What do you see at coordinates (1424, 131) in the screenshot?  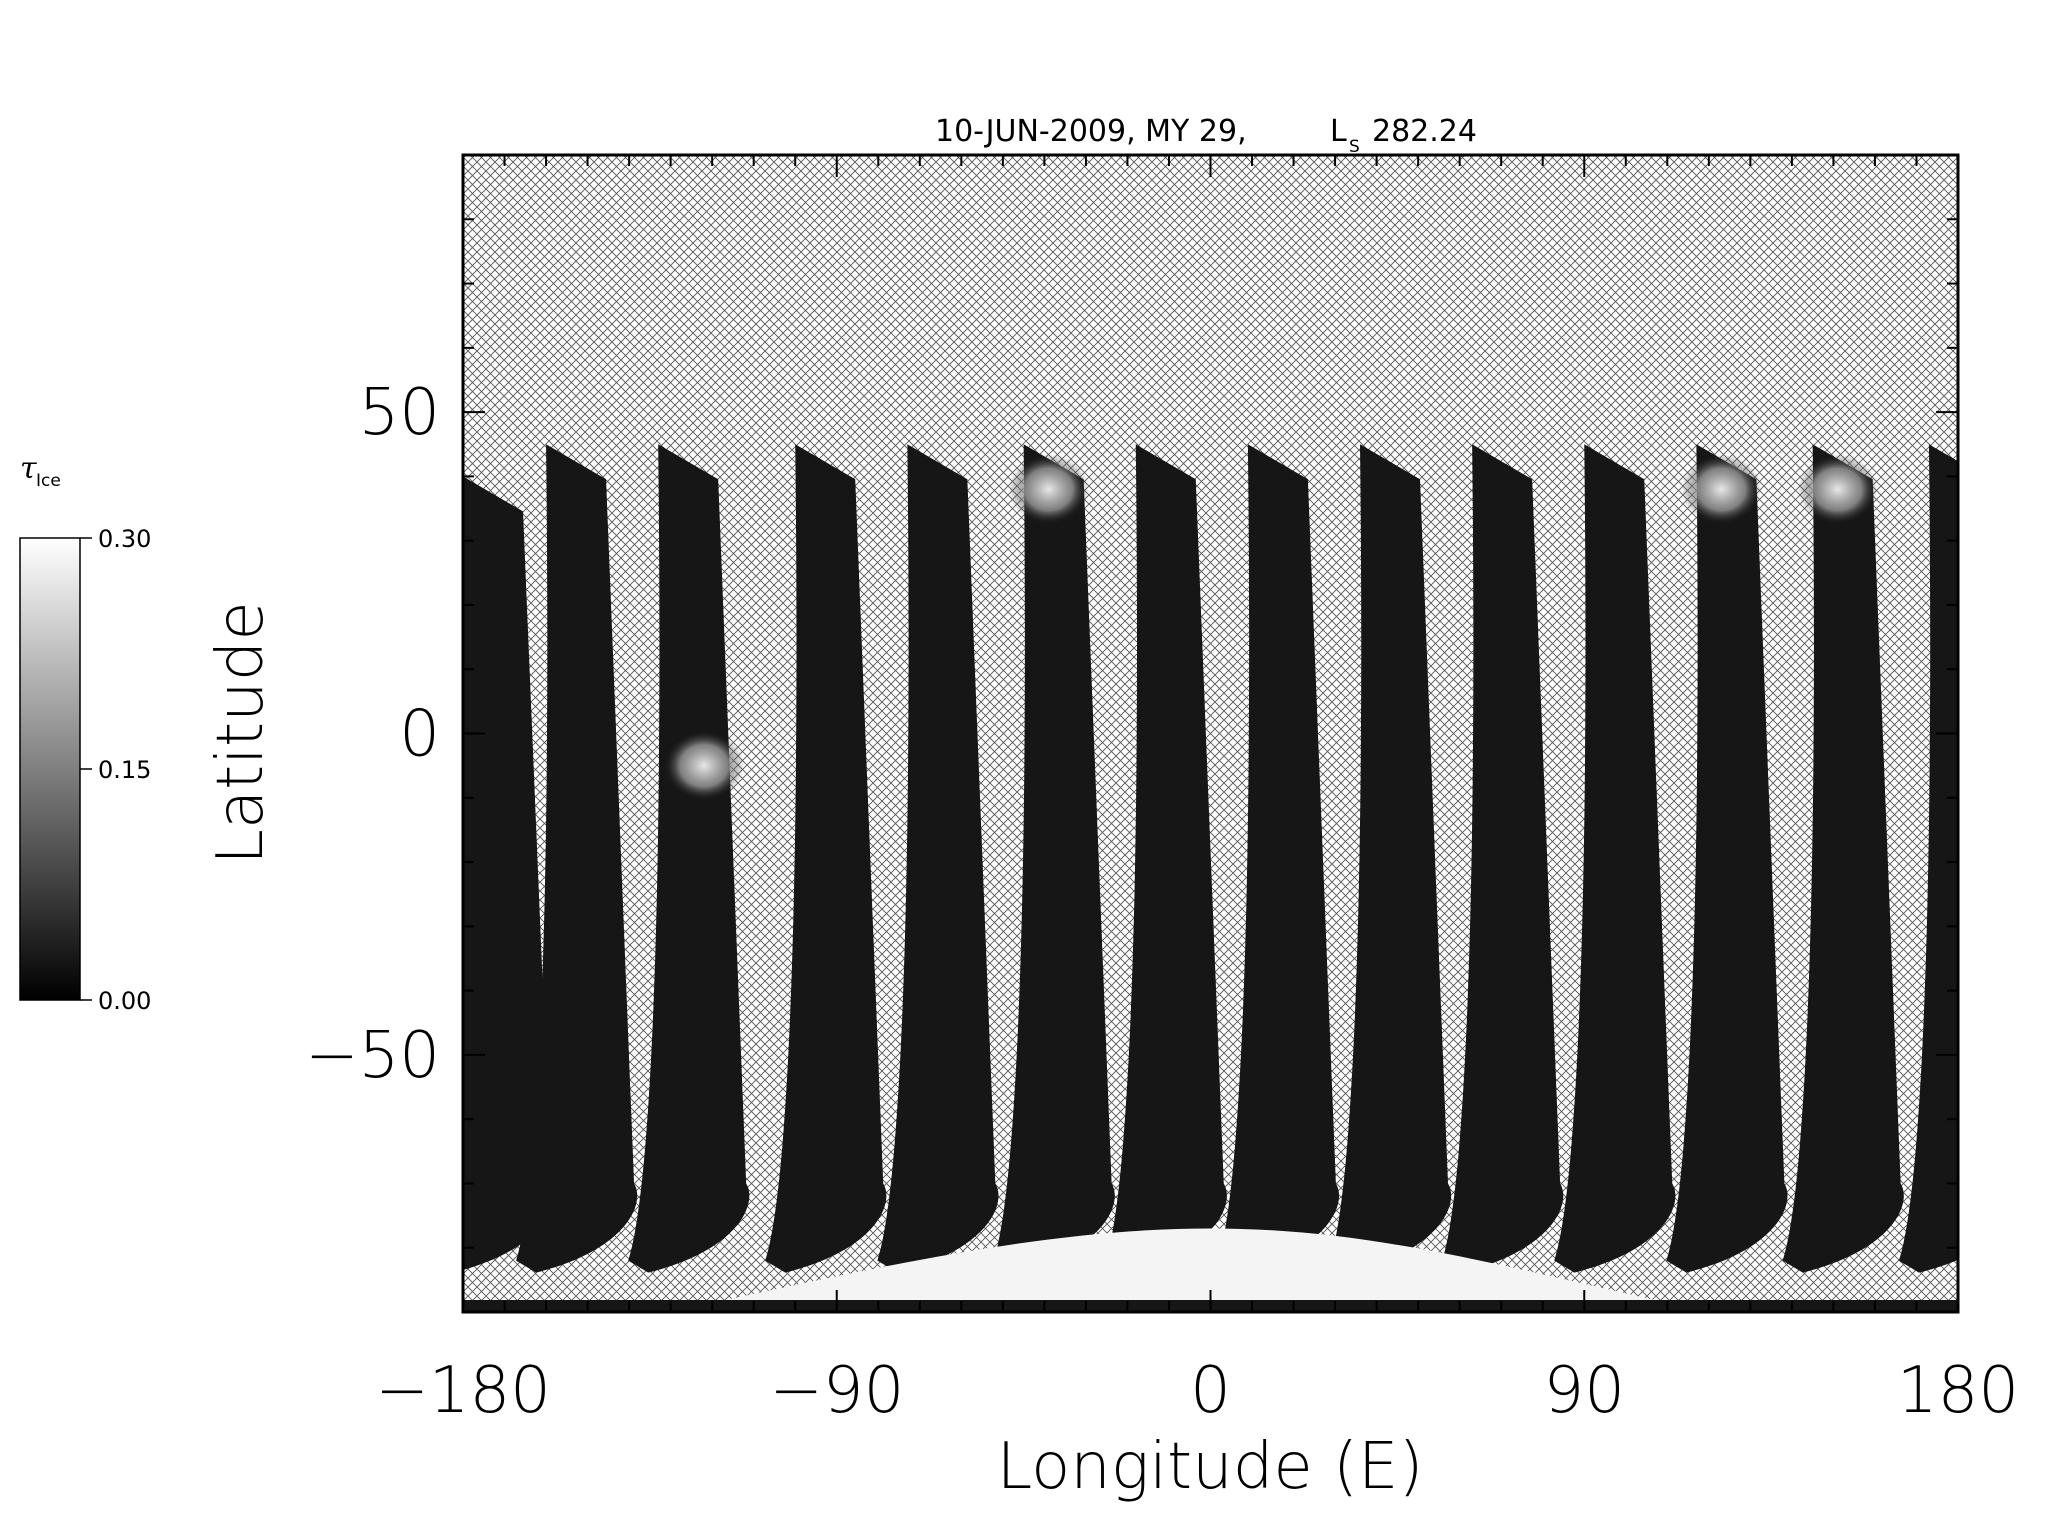 I see `title-ls-value: 282.24` at bounding box center [1424, 131].